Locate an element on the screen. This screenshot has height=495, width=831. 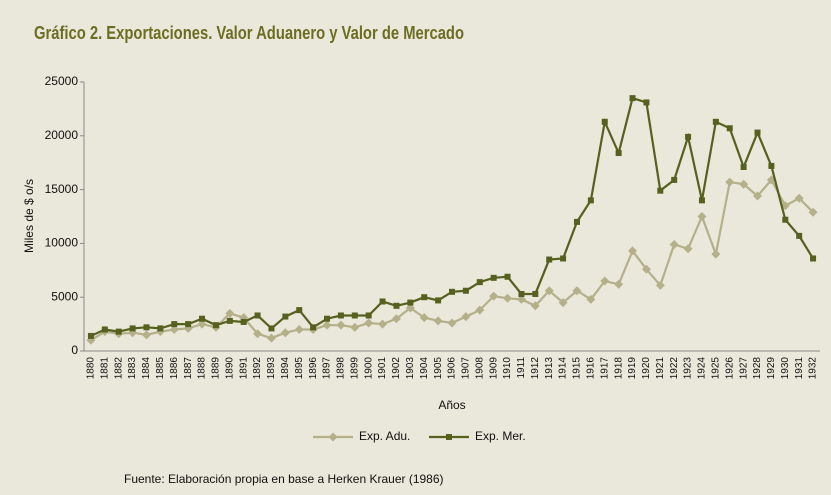
y-tick-label: 15000 is located at coordinates (62, 189).